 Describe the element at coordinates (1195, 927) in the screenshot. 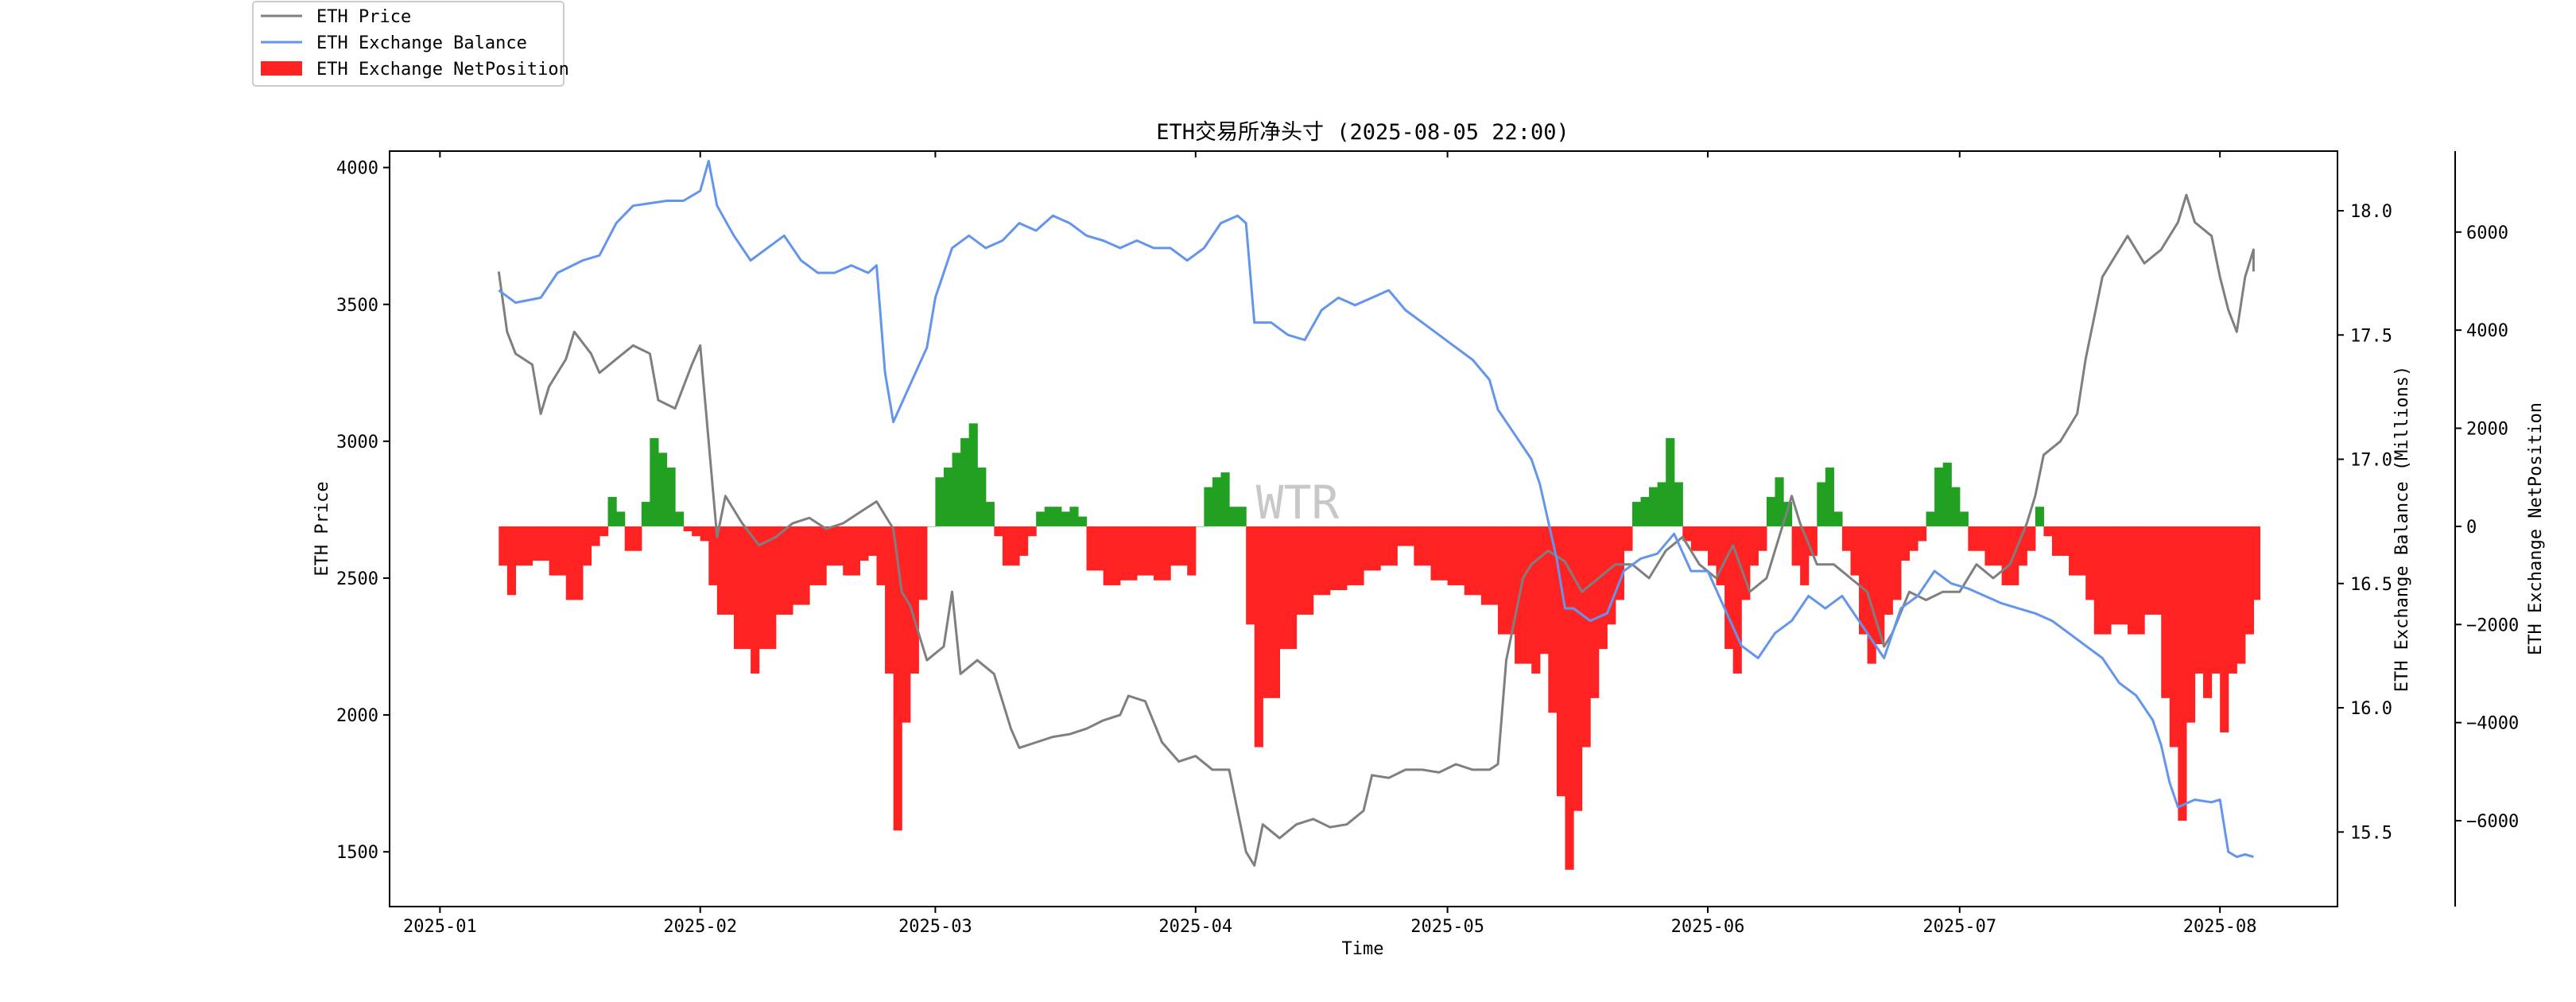

I see `x-tick-label: 2025-04` at that location.